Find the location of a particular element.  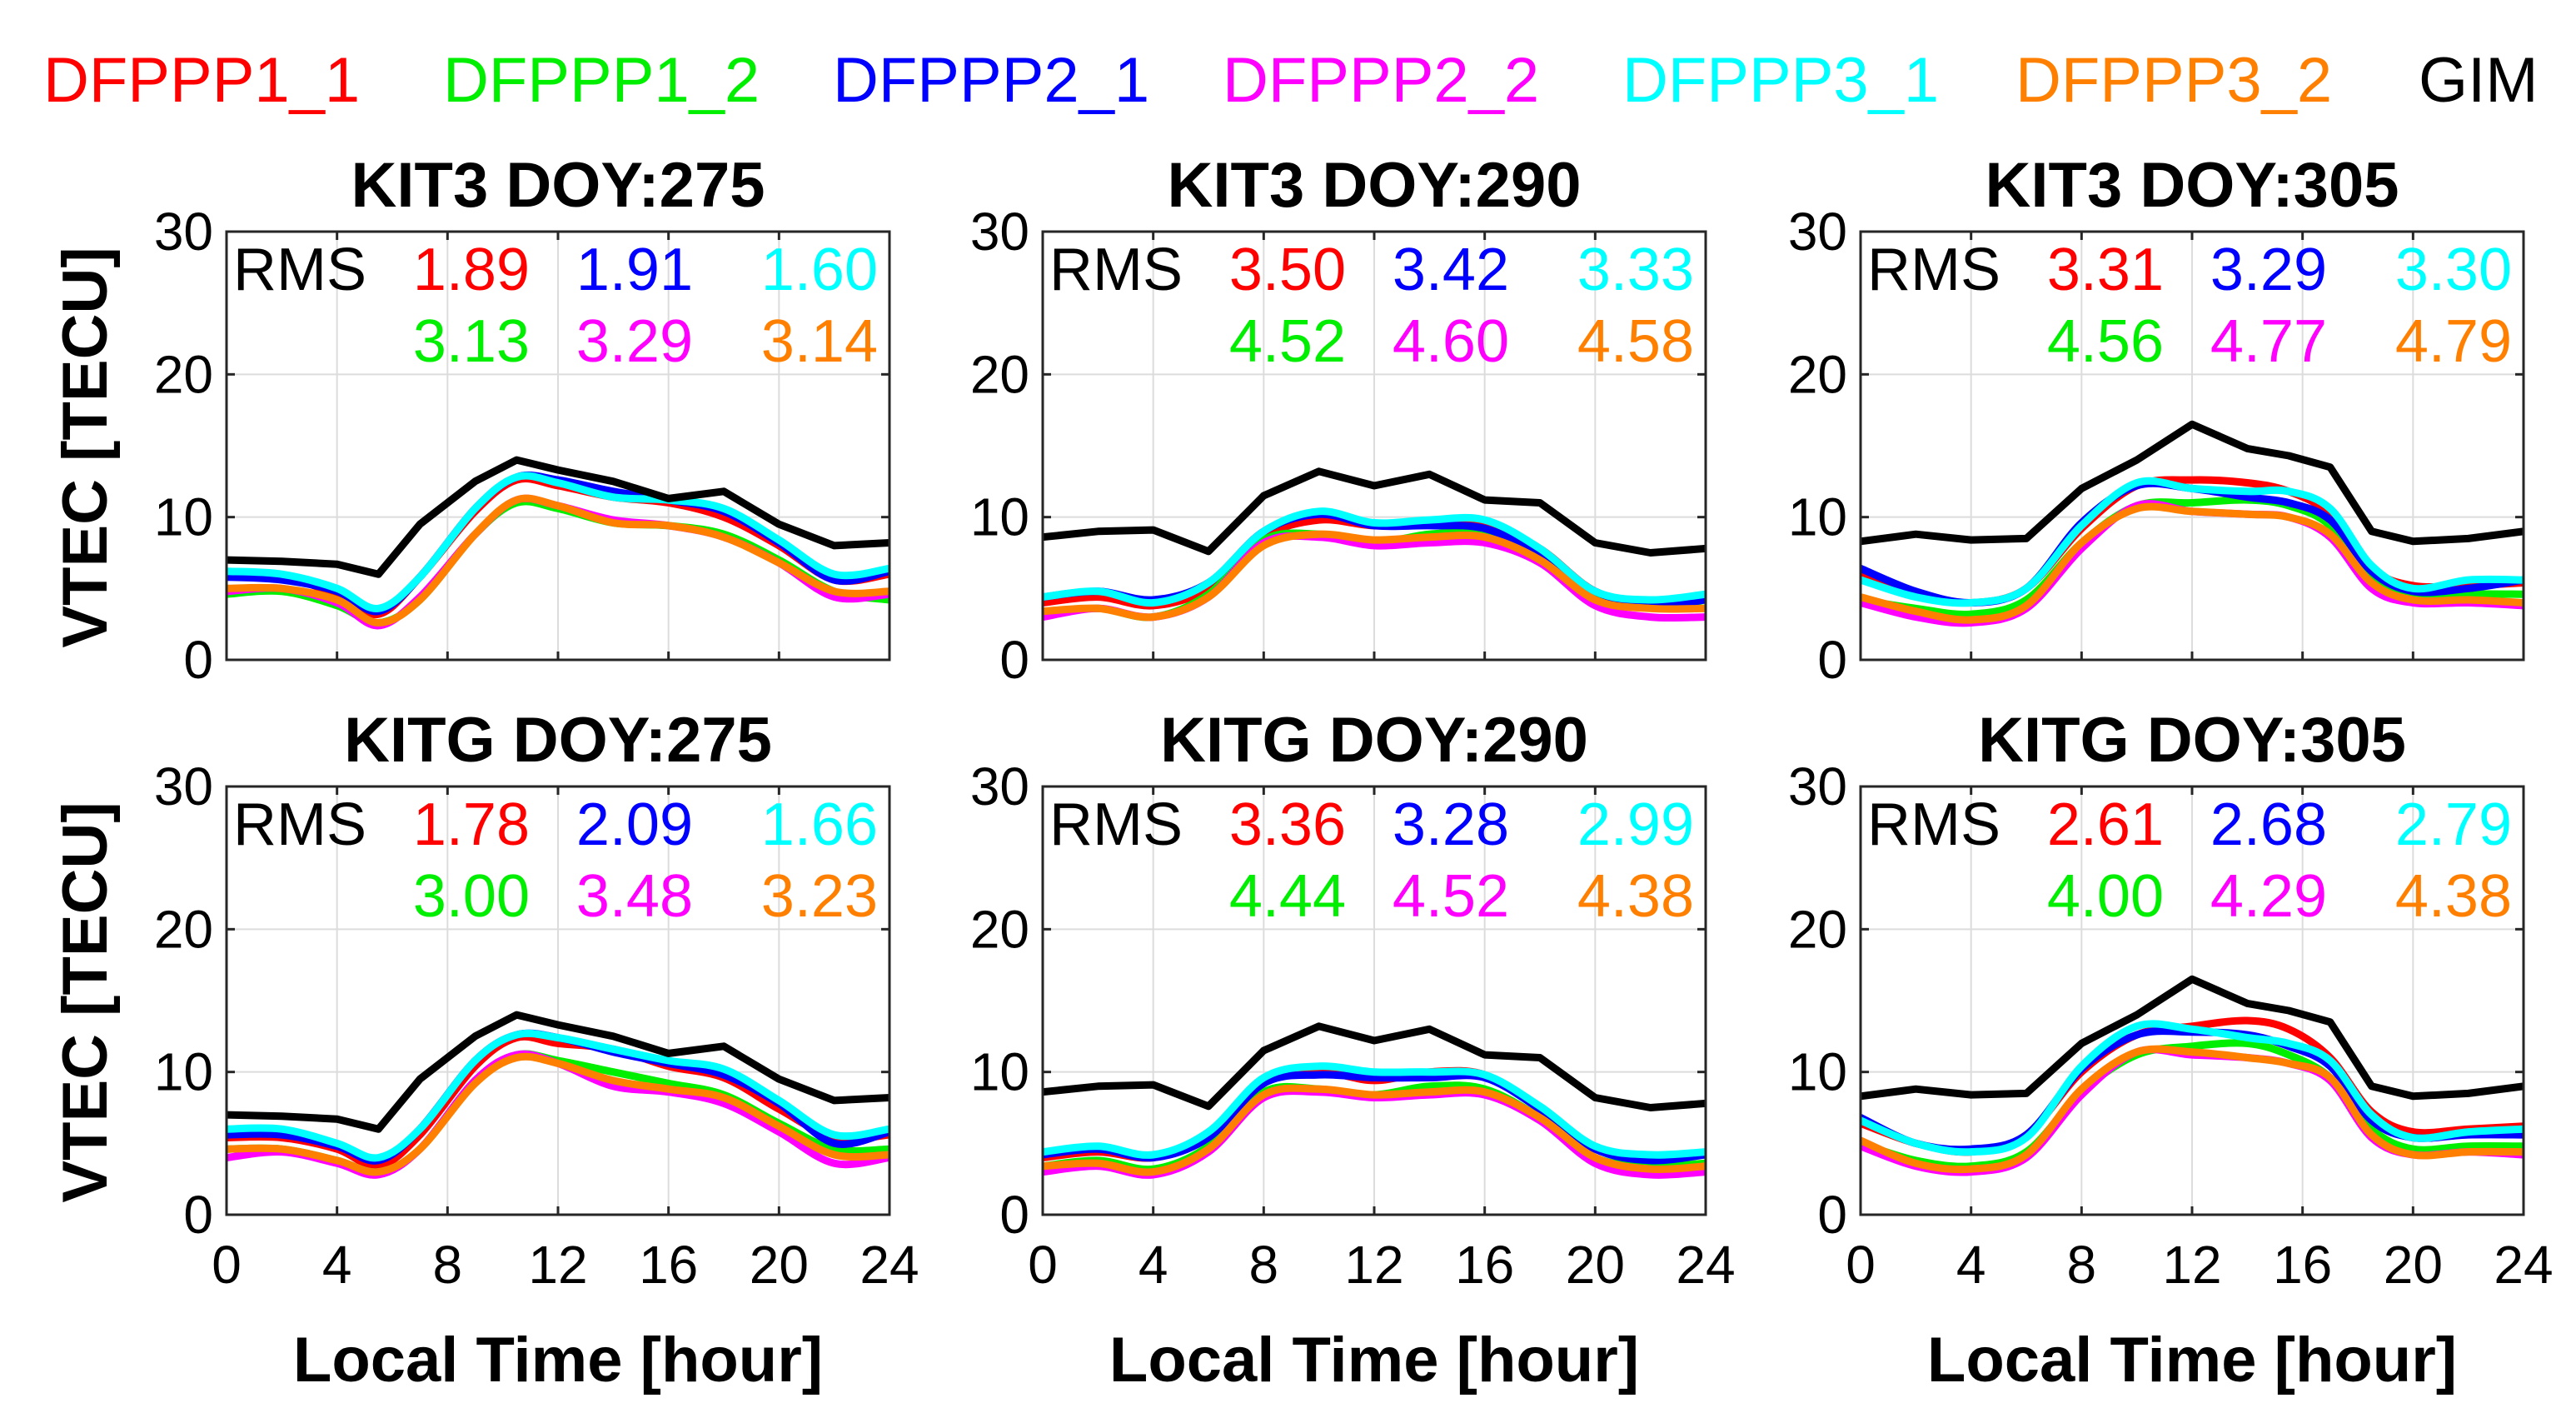

panel-title: KIT3 DOY:290 is located at coordinates (1375, 185).